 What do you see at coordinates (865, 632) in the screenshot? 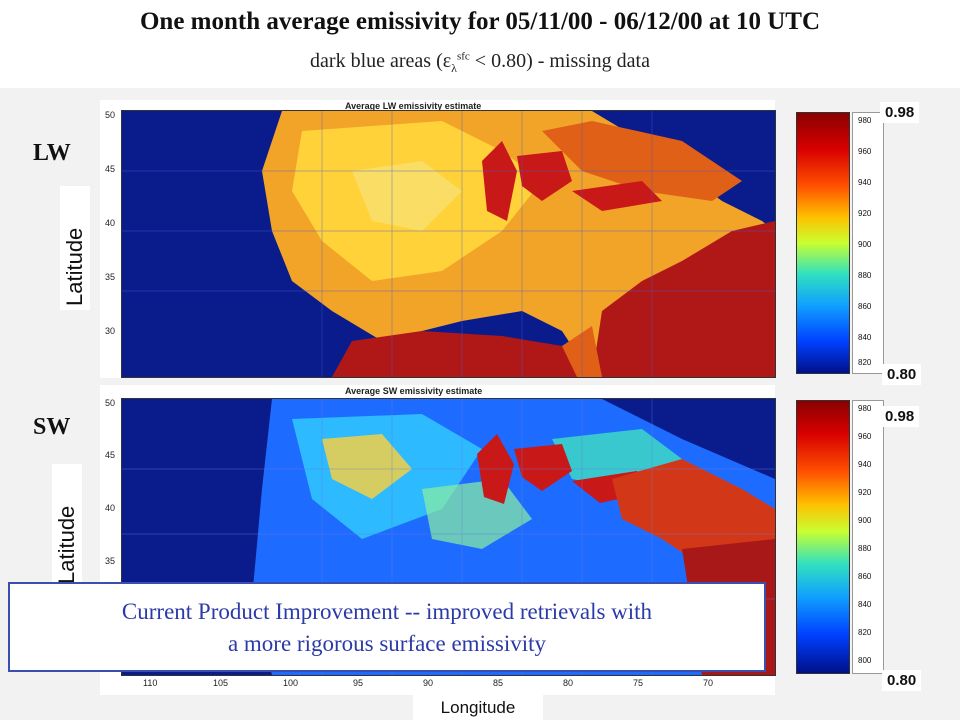
I see `sw-colorbar-tick: 820` at bounding box center [865, 632].